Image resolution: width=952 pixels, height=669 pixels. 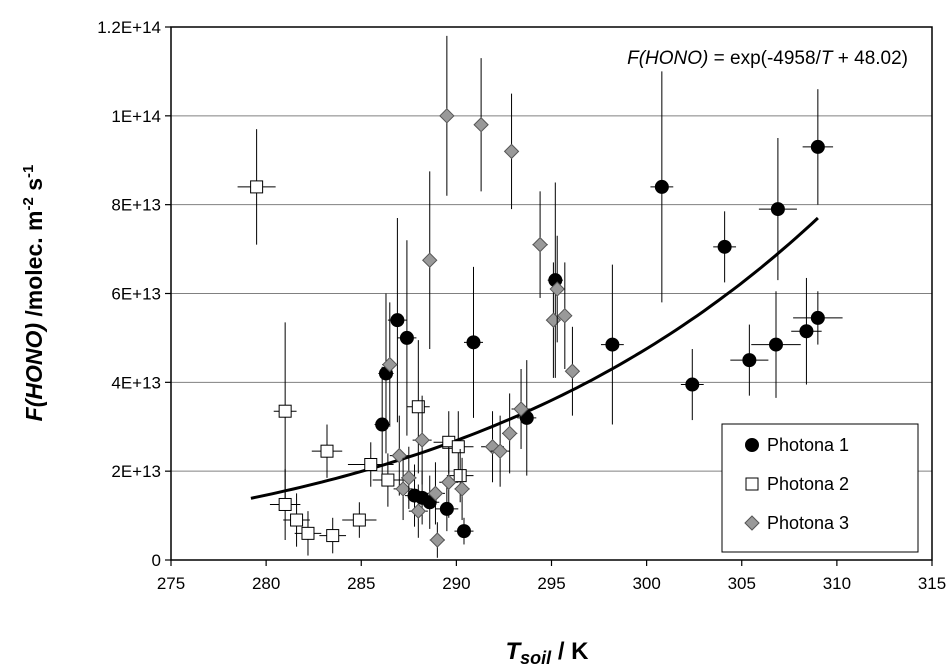 What do you see at coordinates (752, 445) in the screenshot?
I see `legend-marker-circle` at bounding box center [752, 445].